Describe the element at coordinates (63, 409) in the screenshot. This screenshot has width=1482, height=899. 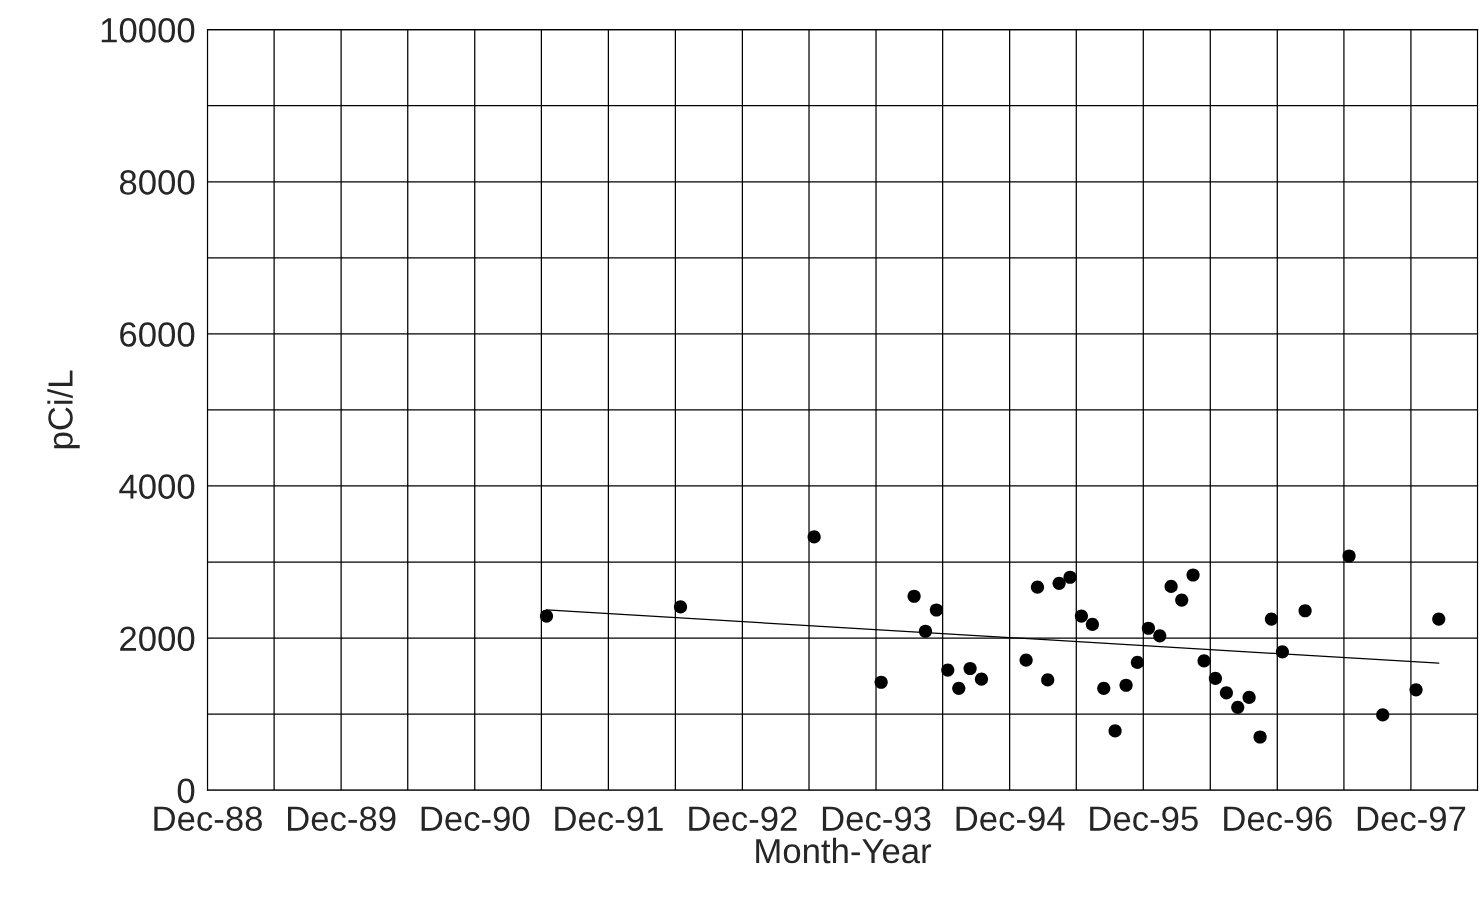
I see `y-axis-title: pCi/L` at that location.